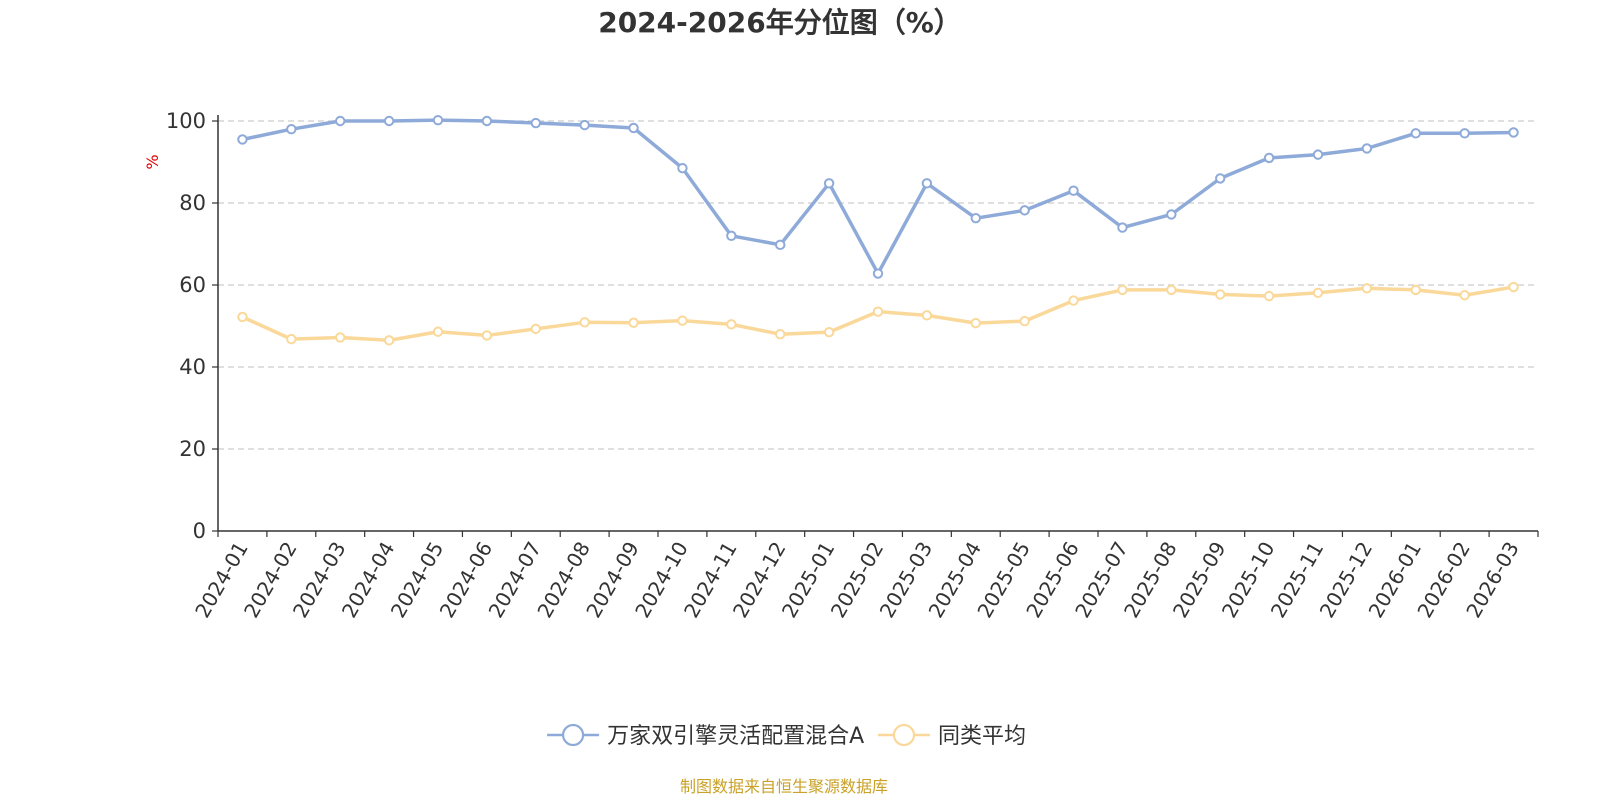 The width and height of the screenshot is (1600, 800). What do you see at coordinates (784, 786) in the screenshot?
I see `data-source-note: 制图数据来自恒生聚源数据库` at bounding box center [784, 786].